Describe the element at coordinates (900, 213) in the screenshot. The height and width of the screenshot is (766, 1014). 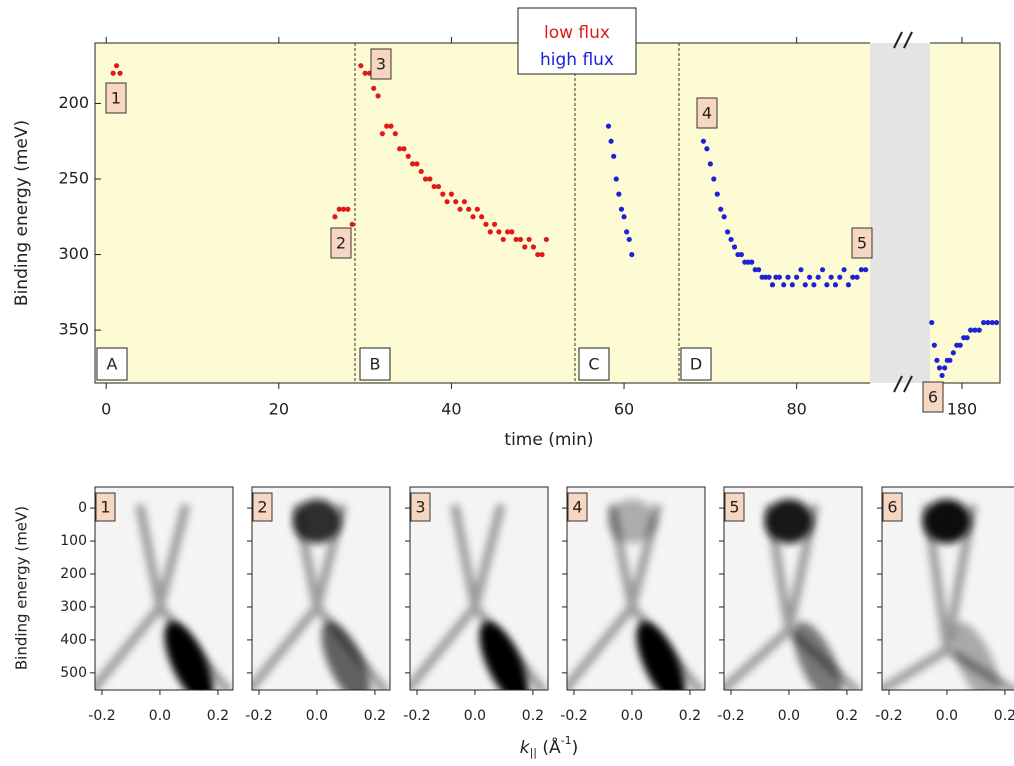
I see `axis-break` at that location.